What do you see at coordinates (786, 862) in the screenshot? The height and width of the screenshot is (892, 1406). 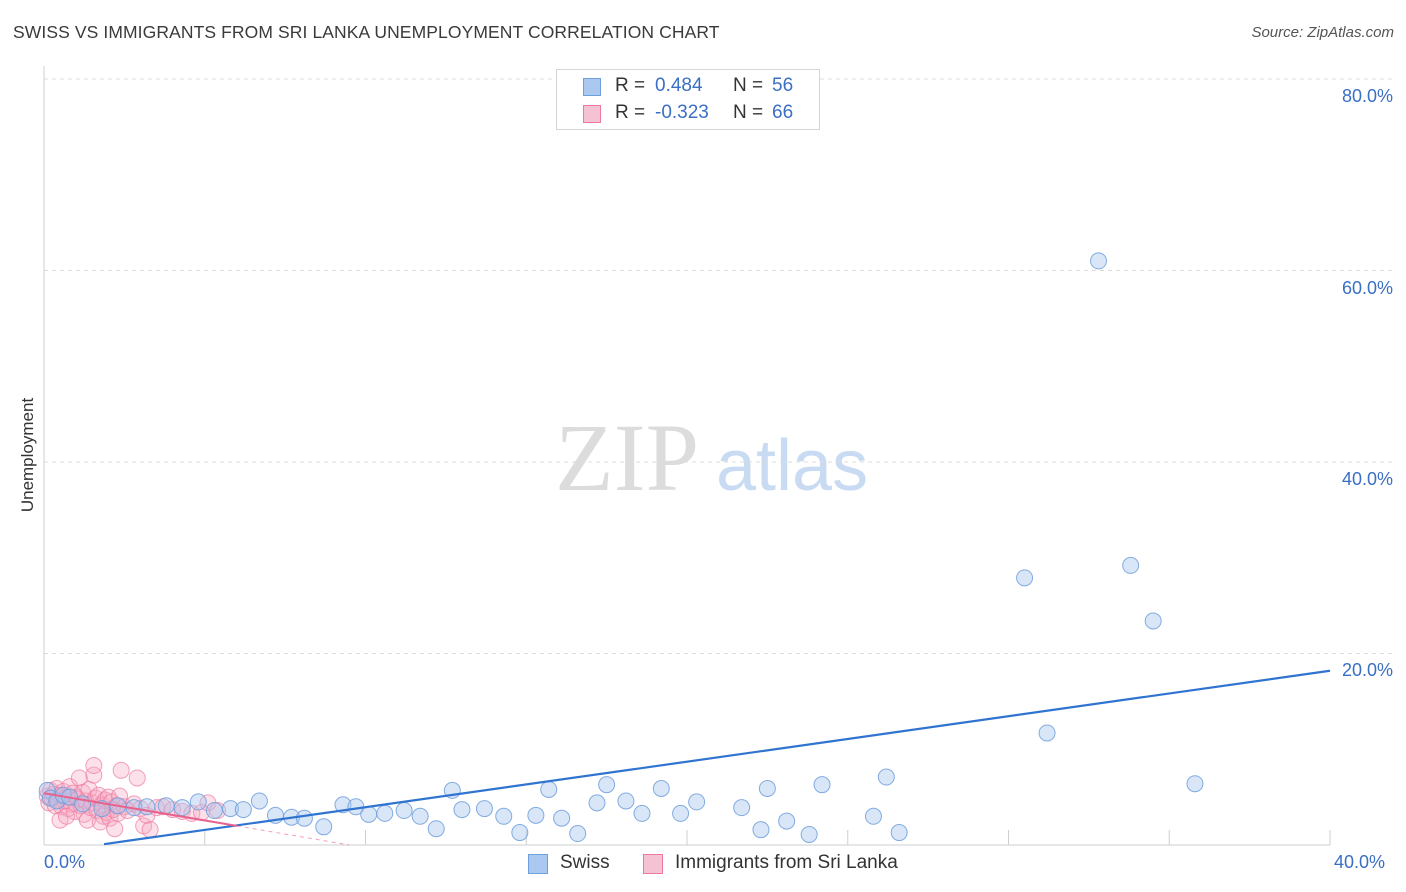 I see `bottom-legend-label-srilanka: Immigrants from Sri Lanka` at bounding box center [786, 862].